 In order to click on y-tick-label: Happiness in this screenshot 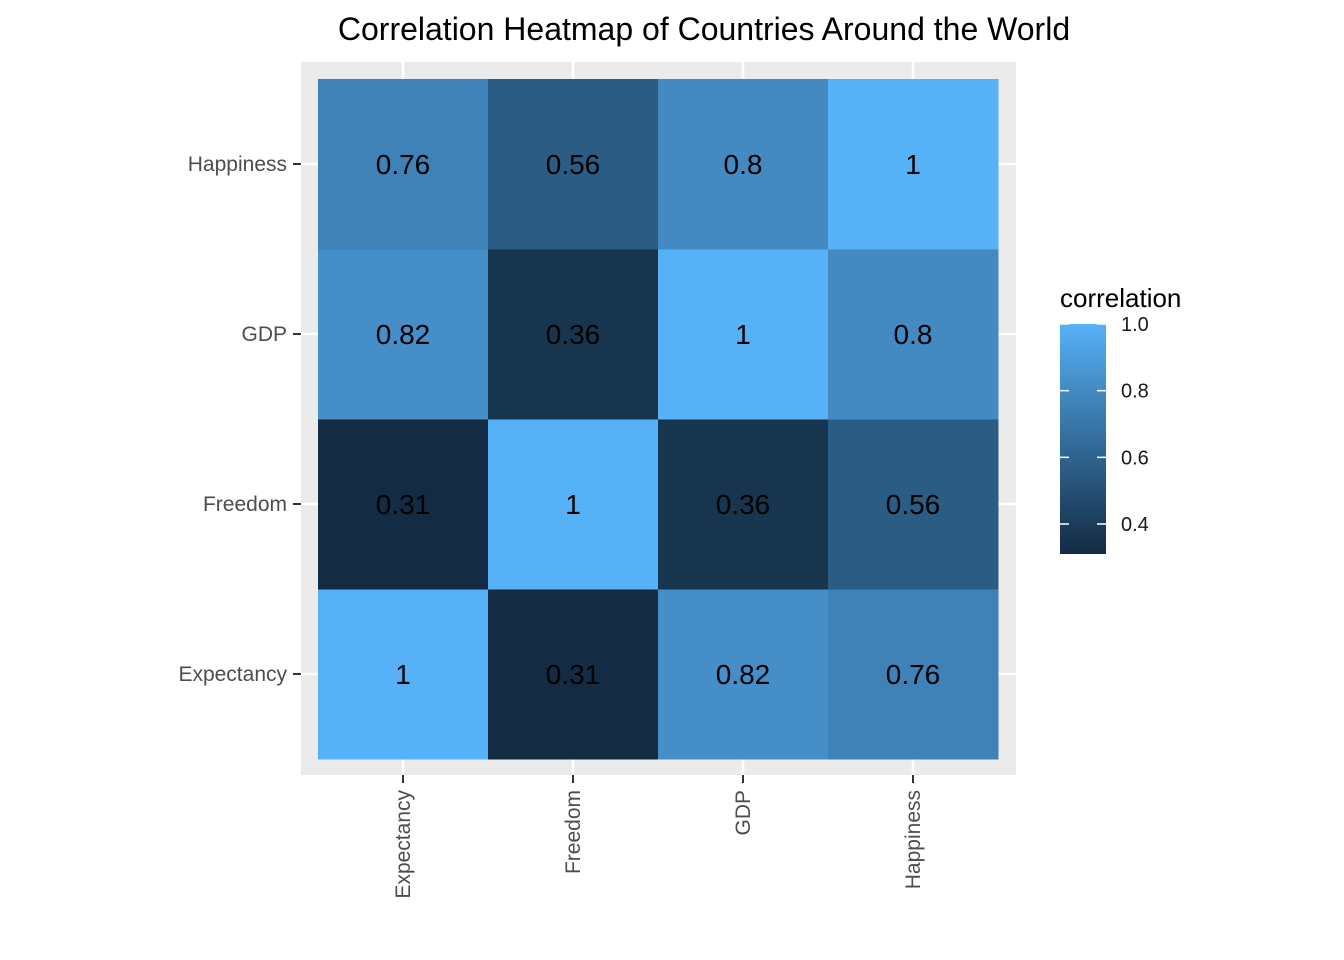, I will do `click(237, 164)`.